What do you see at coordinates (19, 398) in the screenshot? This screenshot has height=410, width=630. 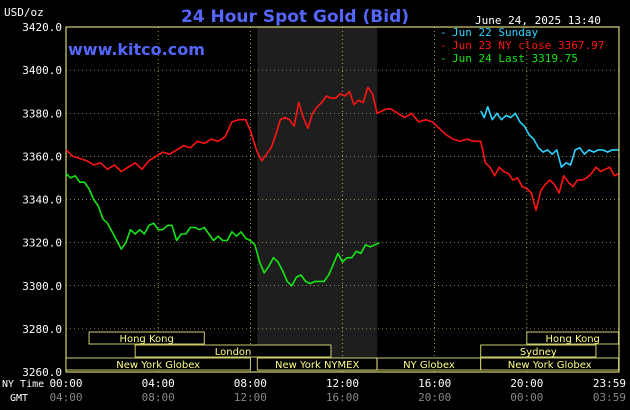 I see `x-axis-gmt-label: GMT` at bounding box center [19, 398].